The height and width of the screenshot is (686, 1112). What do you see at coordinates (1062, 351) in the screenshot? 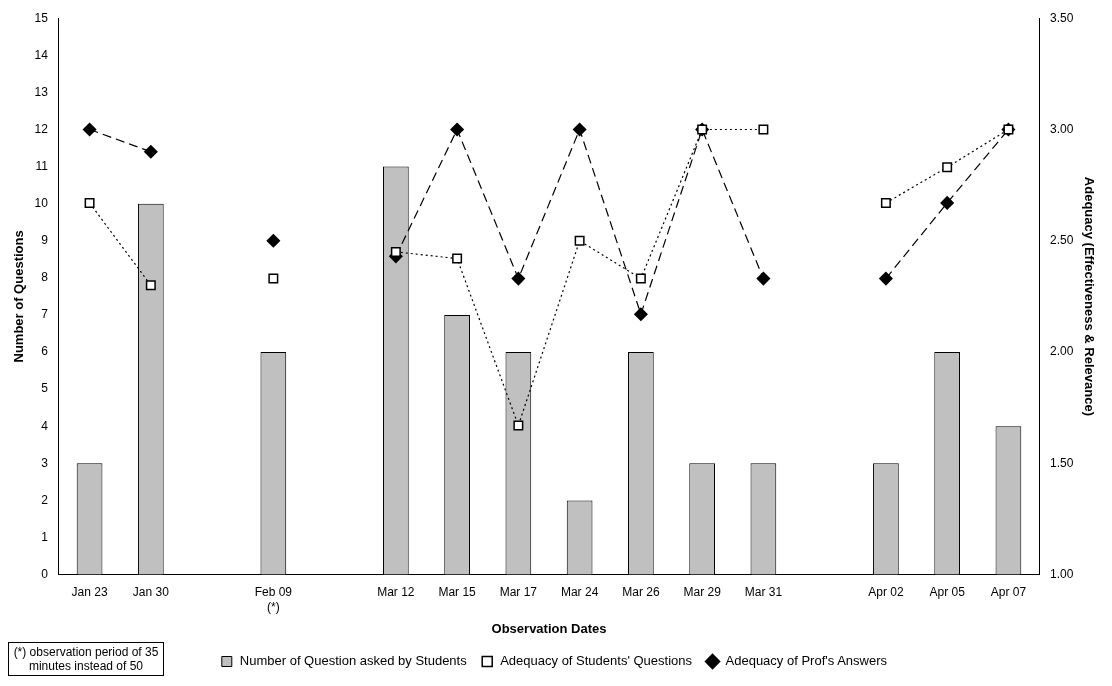
I see `y2-tick-label: 2.00` at bounding box center [1062, 351].